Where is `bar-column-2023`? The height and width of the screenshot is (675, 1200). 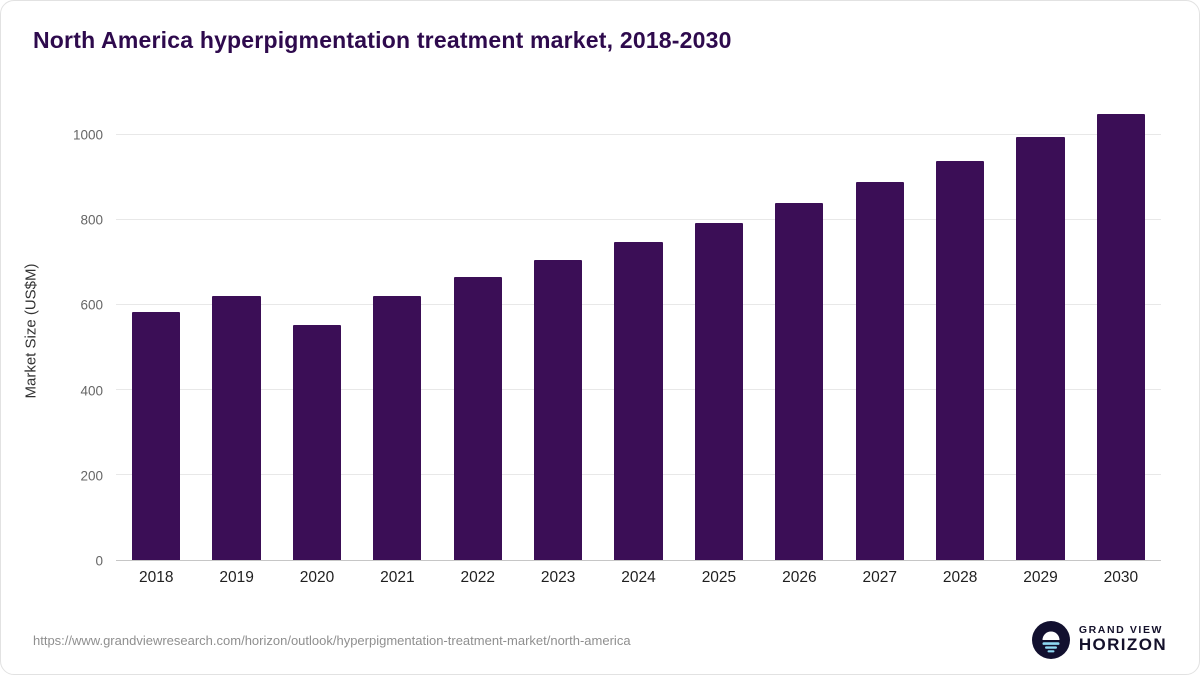
bar-column-2023 is located at coordinates (558, 330).